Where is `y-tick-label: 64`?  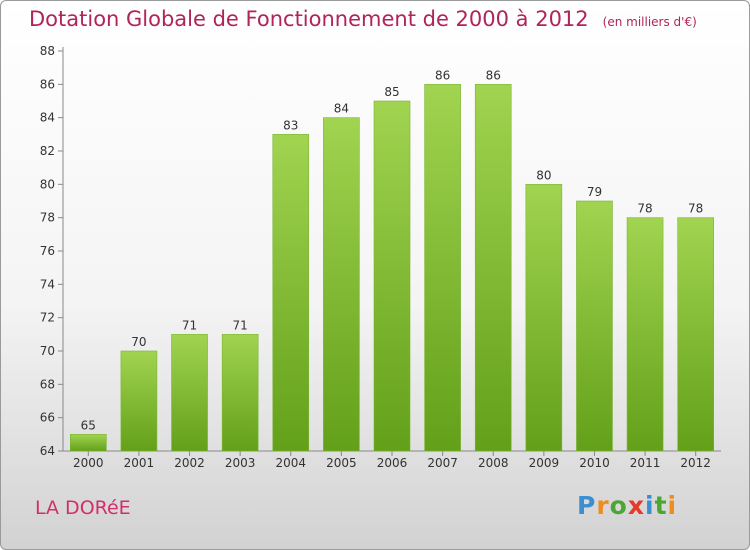
y-tick-label: 64 is located at coordinates (47, 451).